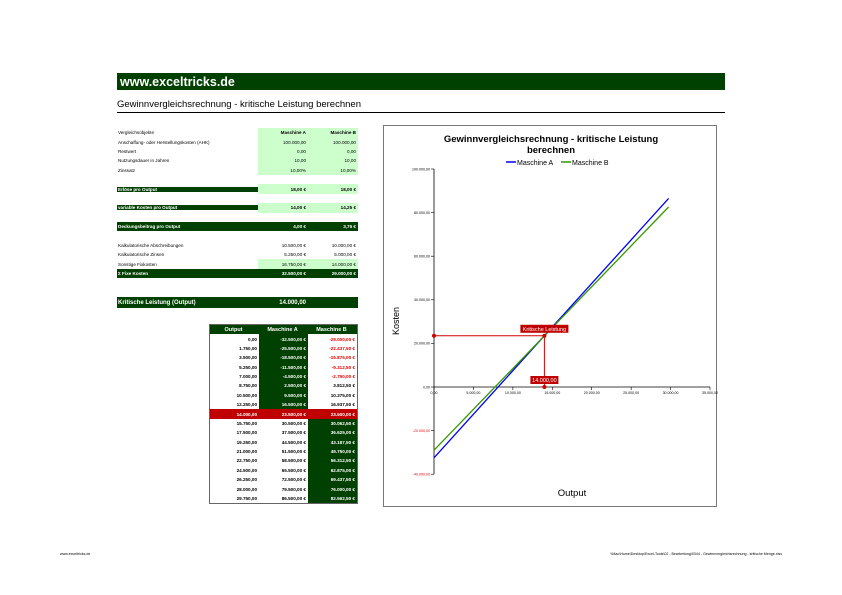 The height and width of the screenshot is (595, 842). Describe the element at coordinates (422, 344) in the screenshot. I see `y-tick-label: 20.000,00` at that location.